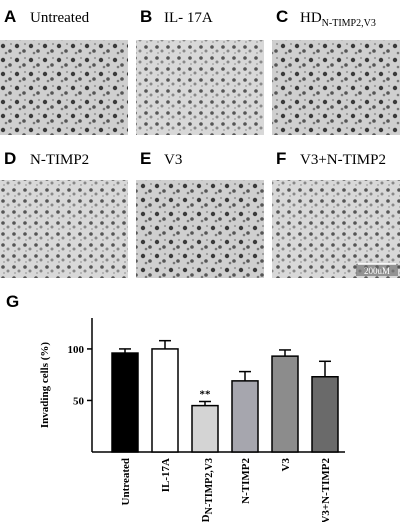 This screenshot has width=400, height=522. I want to click on x-tick-label-text: Untreated, so click(126, 481).